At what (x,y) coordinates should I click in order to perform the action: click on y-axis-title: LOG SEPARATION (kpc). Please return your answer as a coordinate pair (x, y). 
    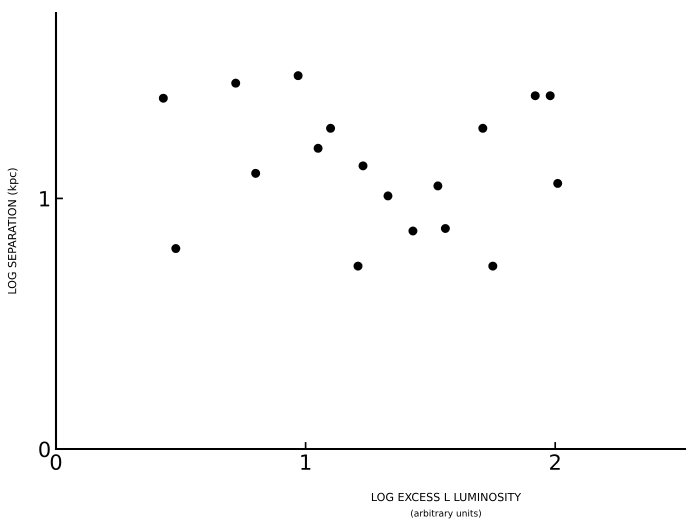
    Looking at the image, I should click on (13, 231).